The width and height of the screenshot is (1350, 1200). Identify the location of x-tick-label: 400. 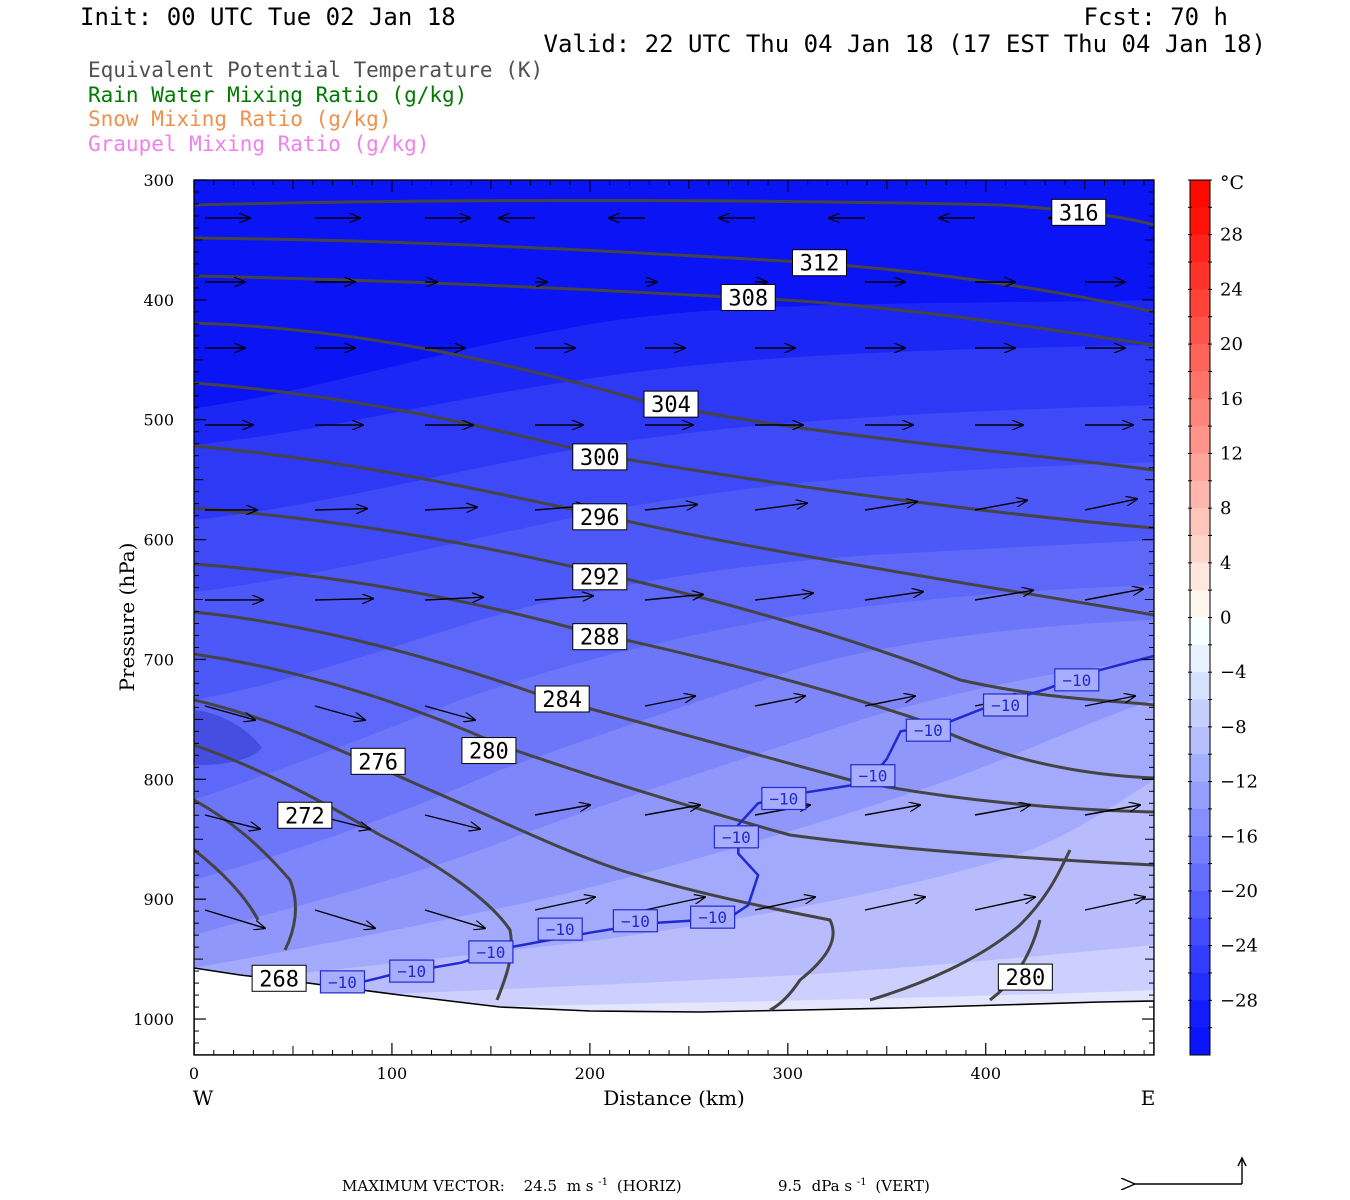
(985, 1073).